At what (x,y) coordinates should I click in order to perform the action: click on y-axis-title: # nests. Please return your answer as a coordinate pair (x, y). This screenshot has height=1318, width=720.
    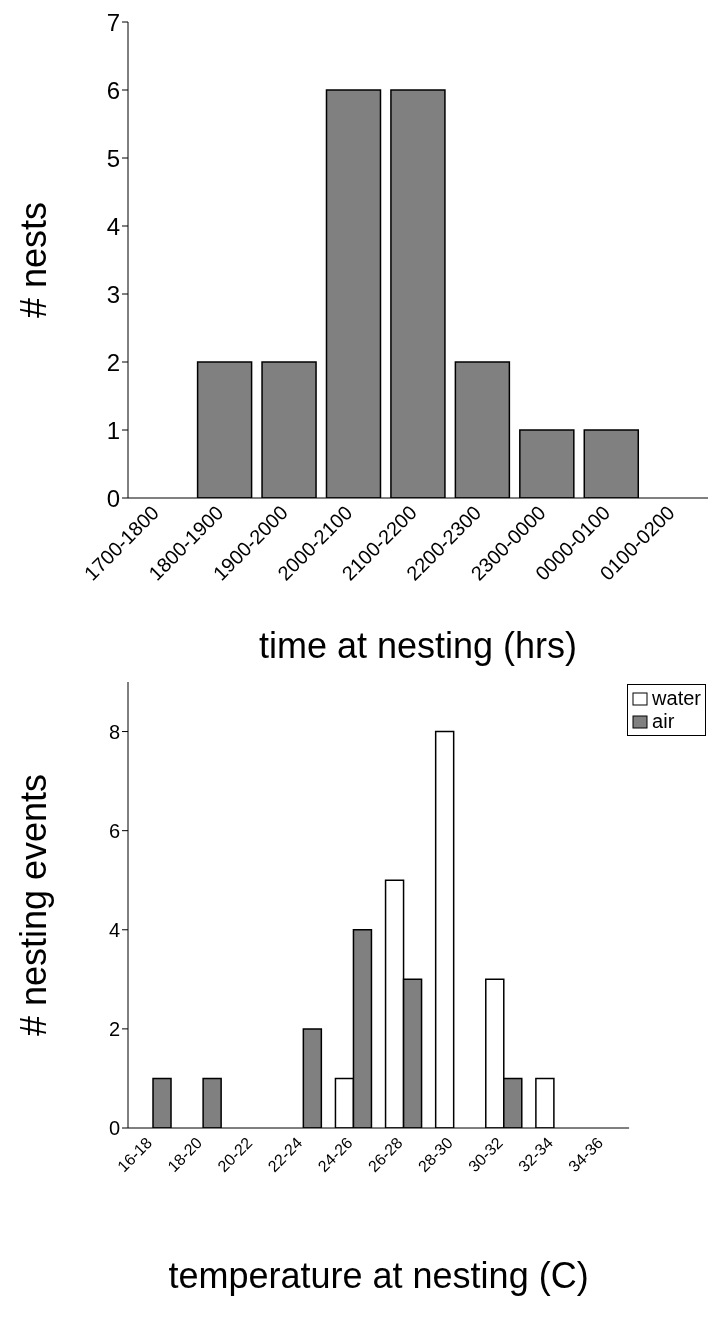
    Looking at the image, I should click on (33, 260).